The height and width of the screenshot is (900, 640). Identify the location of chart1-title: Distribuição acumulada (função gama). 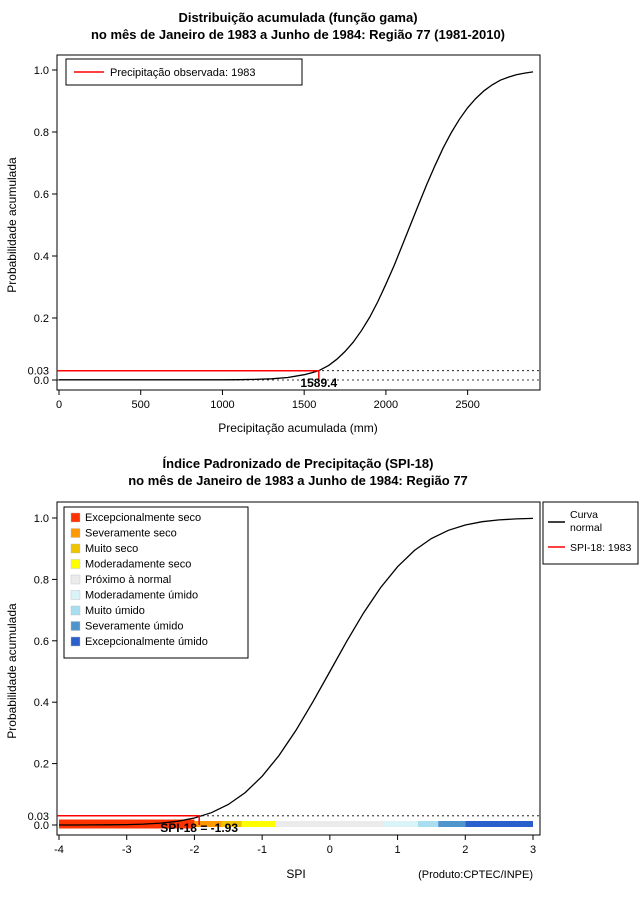
(297, 17).